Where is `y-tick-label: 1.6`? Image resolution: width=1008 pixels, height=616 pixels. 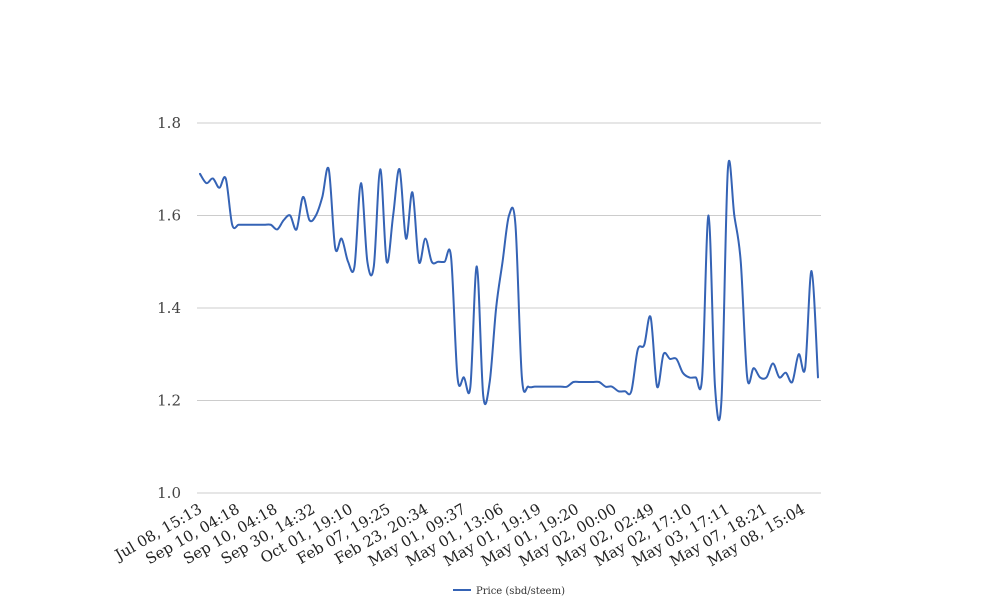
y-tick-label: 1.6 is located at coordinates (169, 216).